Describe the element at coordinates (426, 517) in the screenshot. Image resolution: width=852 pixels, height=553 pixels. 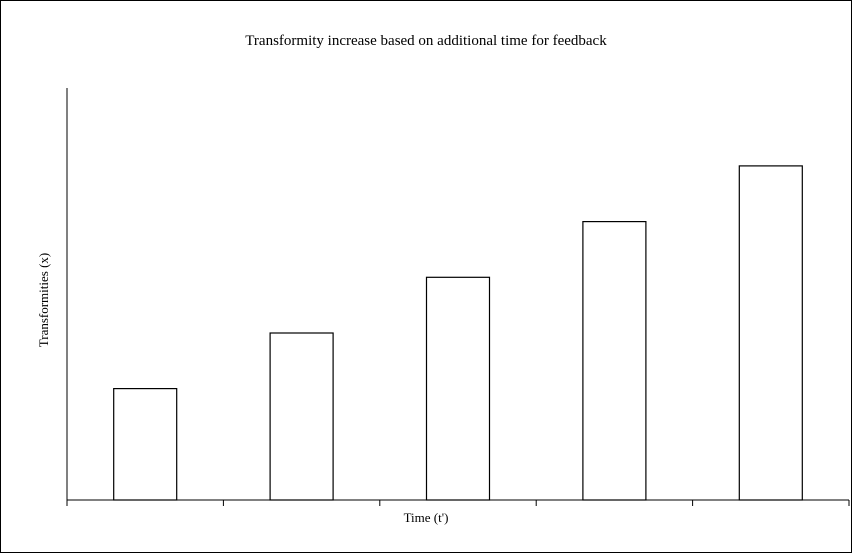
I see `x-axis-label: Time (t')` at that location.